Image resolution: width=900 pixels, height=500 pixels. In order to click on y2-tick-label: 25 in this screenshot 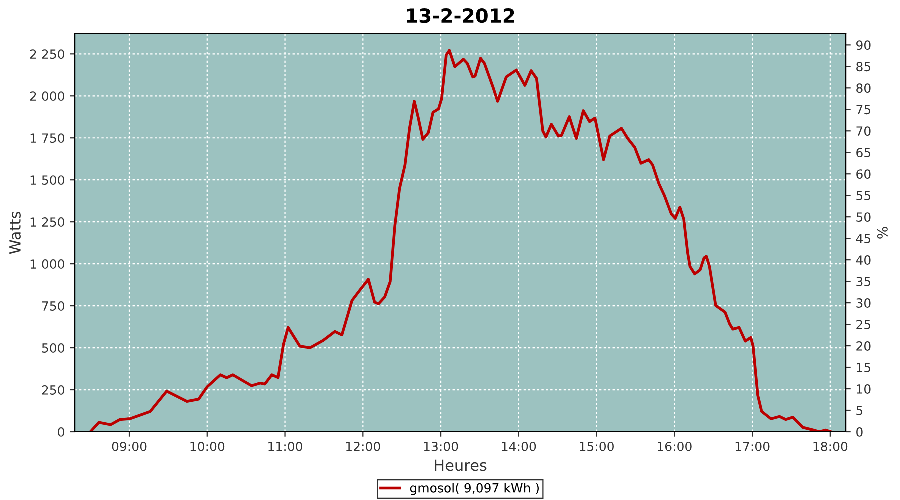, I will do `click(863, 325)`.